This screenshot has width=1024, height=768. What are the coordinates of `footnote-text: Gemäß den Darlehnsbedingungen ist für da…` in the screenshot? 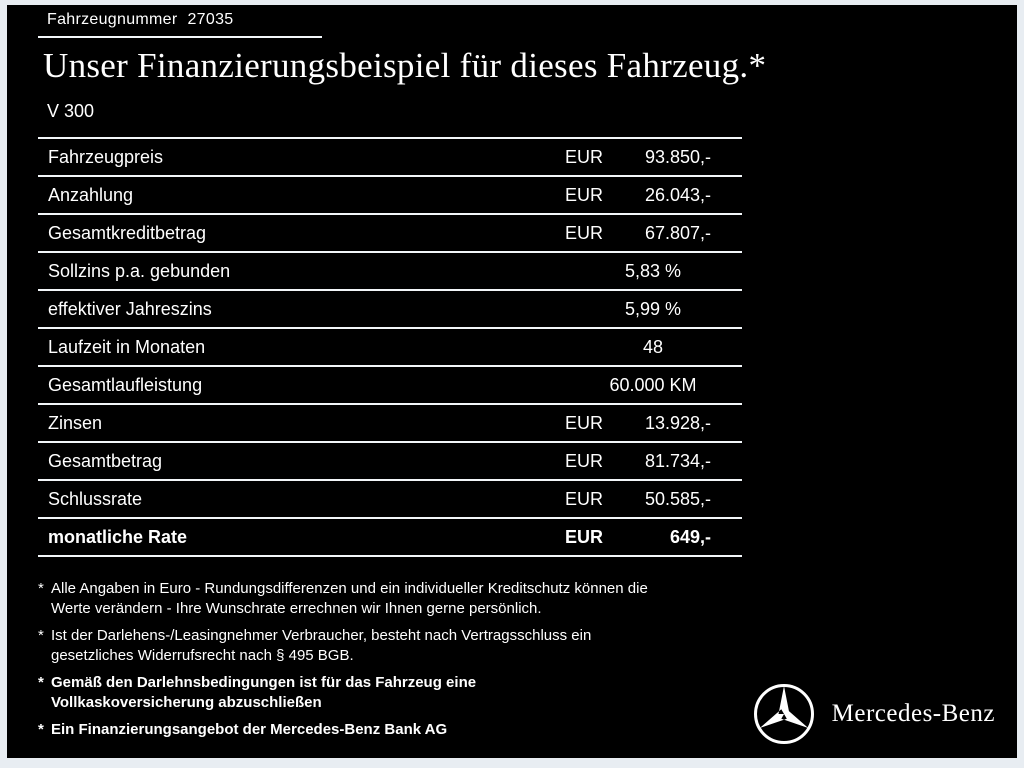 It's located at (264, 692).